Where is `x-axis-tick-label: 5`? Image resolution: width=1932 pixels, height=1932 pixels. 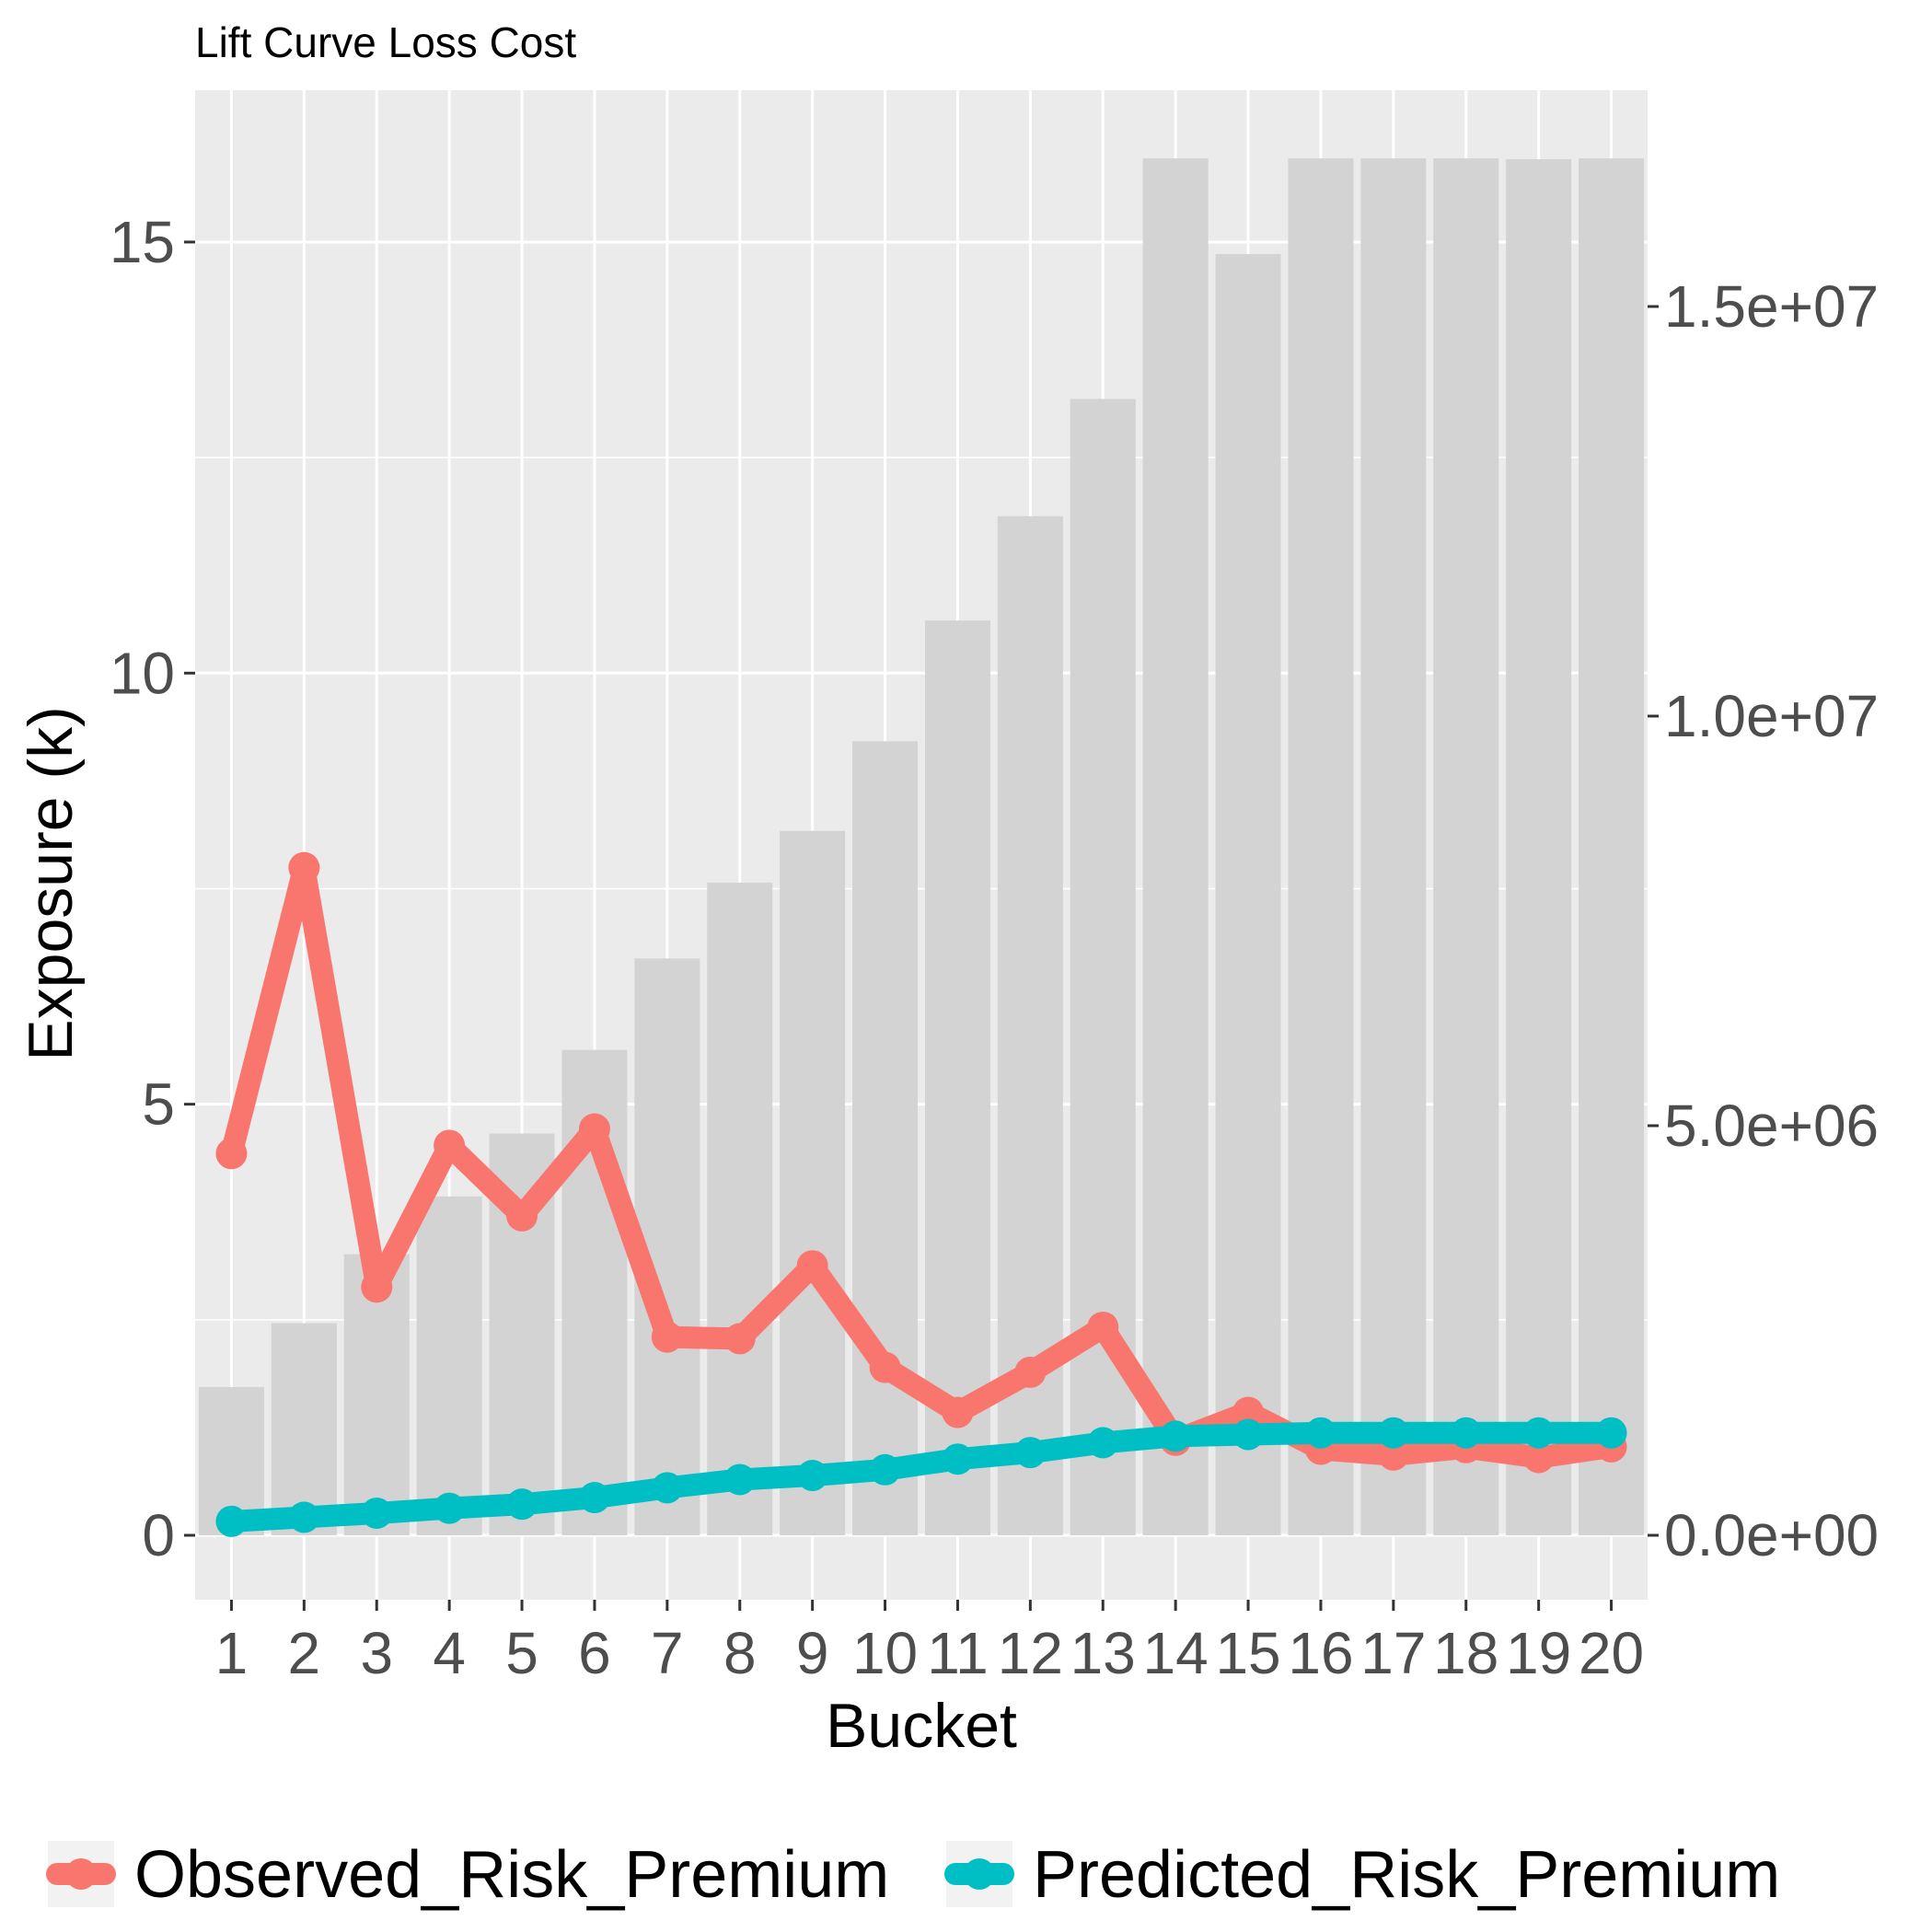 x-axis-tick-label: 5 is located at coordinates (522, 1653).